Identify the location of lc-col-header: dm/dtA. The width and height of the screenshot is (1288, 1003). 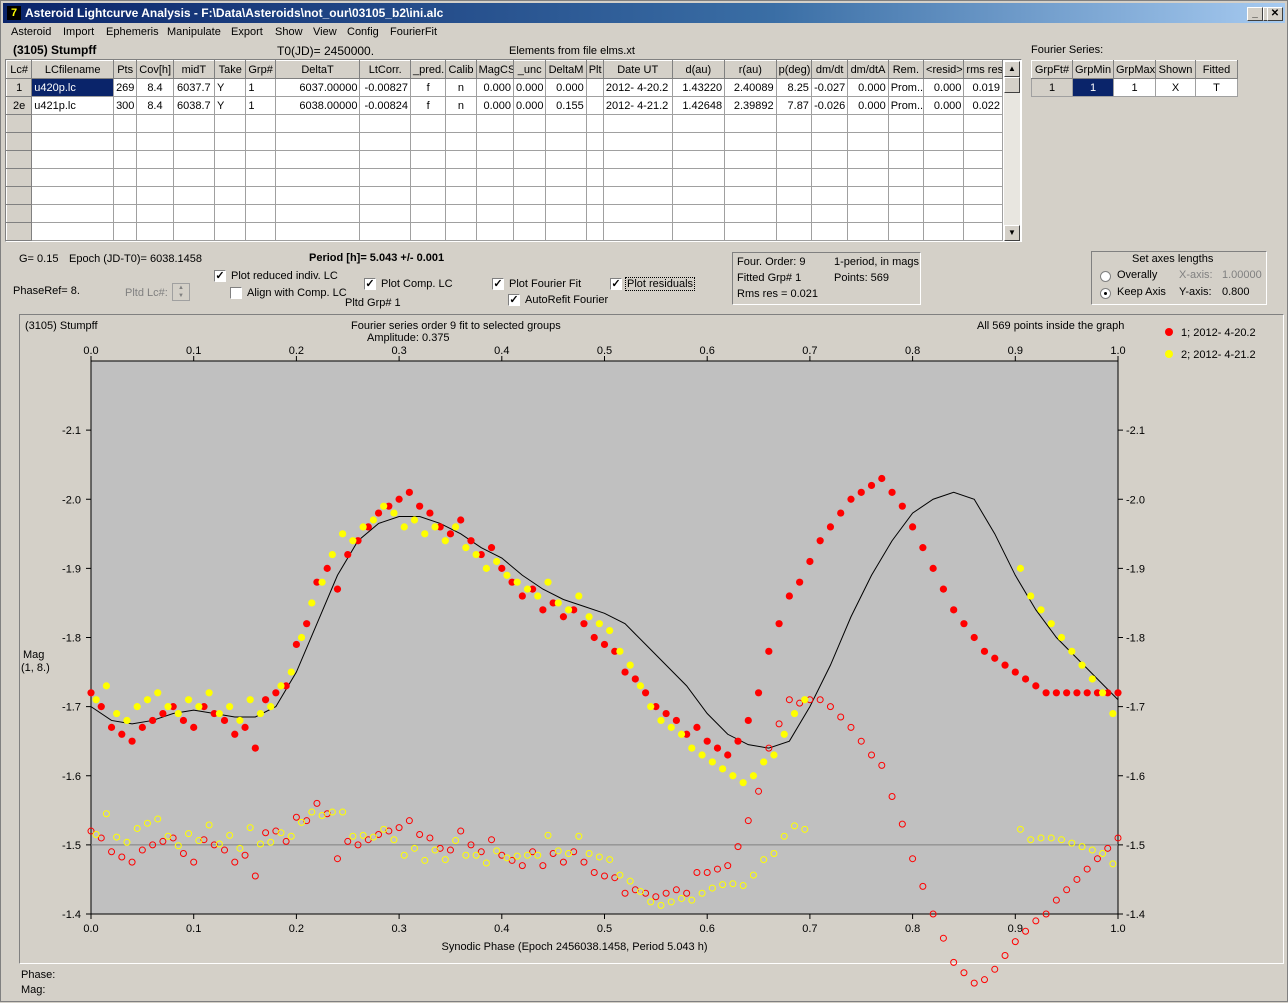
(868, 69).